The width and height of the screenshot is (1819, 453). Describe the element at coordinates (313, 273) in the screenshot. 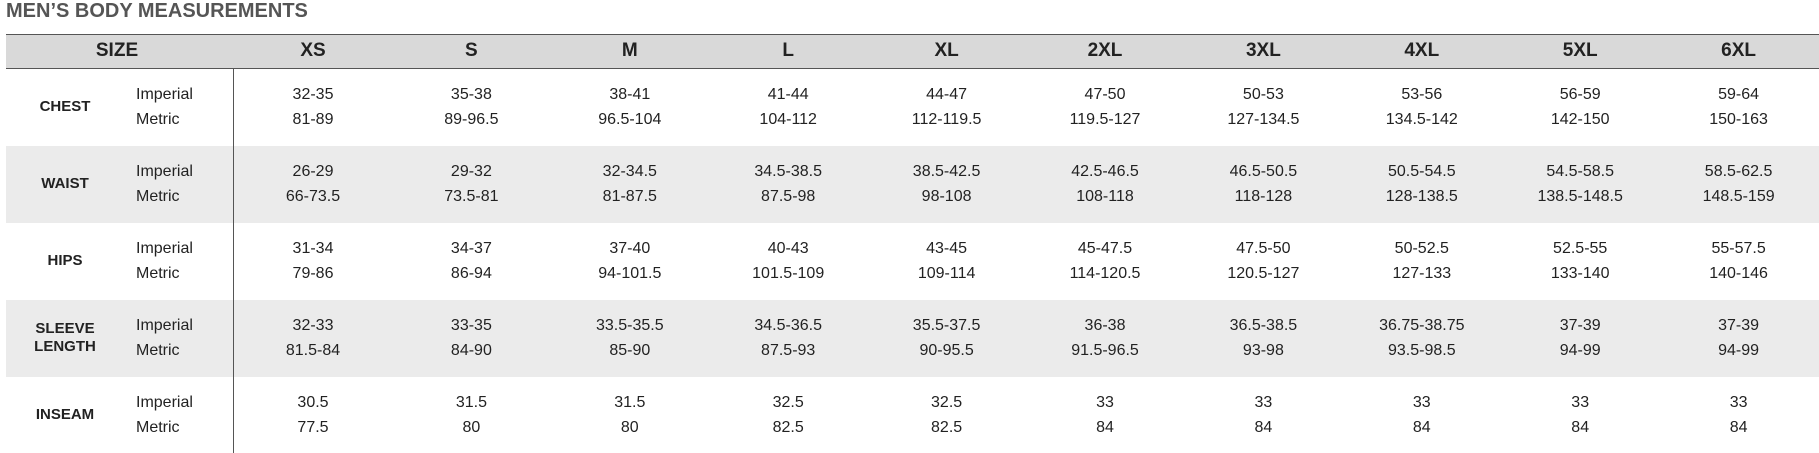

I see `cell-value: 79-86` at that location.